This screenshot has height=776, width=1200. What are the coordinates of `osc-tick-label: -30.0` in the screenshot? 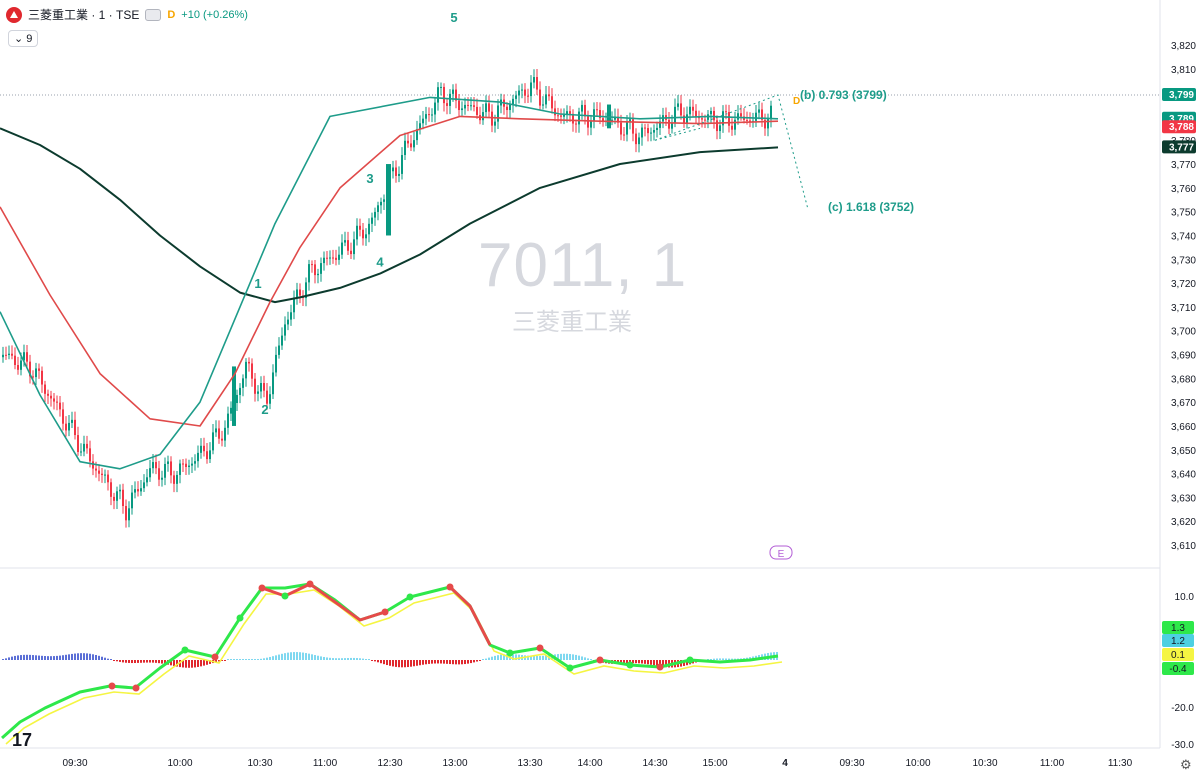 It's located at (1182, 745).